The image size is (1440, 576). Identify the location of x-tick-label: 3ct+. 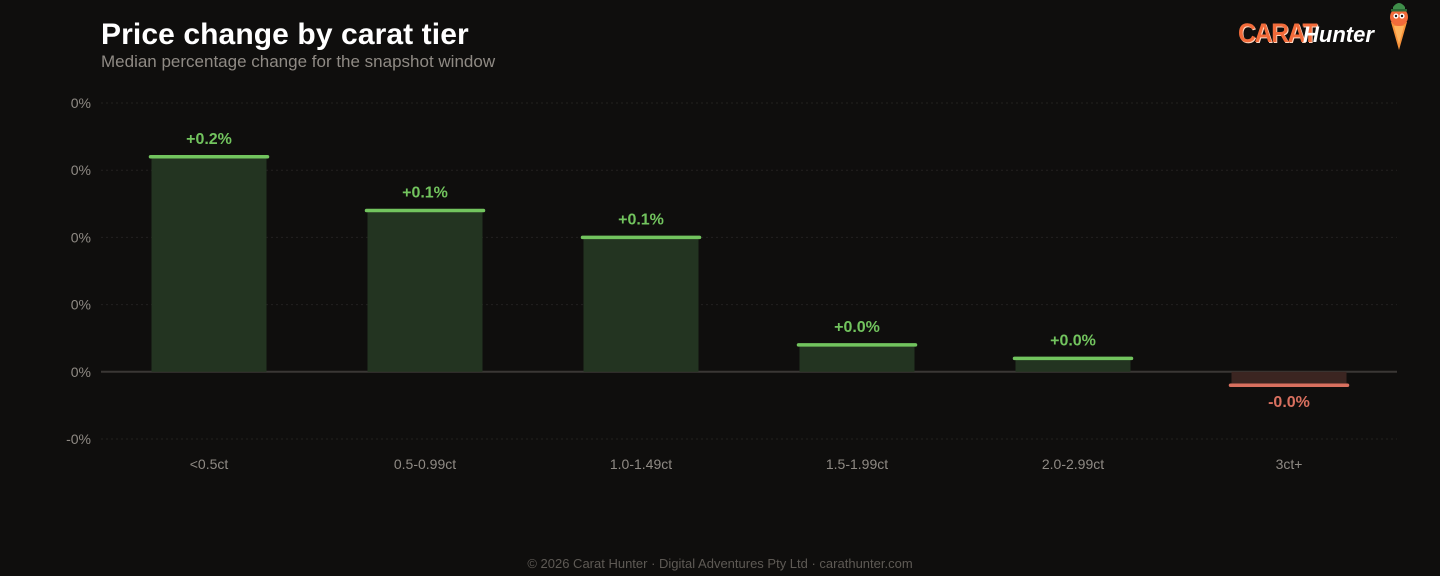
(1289, 464).